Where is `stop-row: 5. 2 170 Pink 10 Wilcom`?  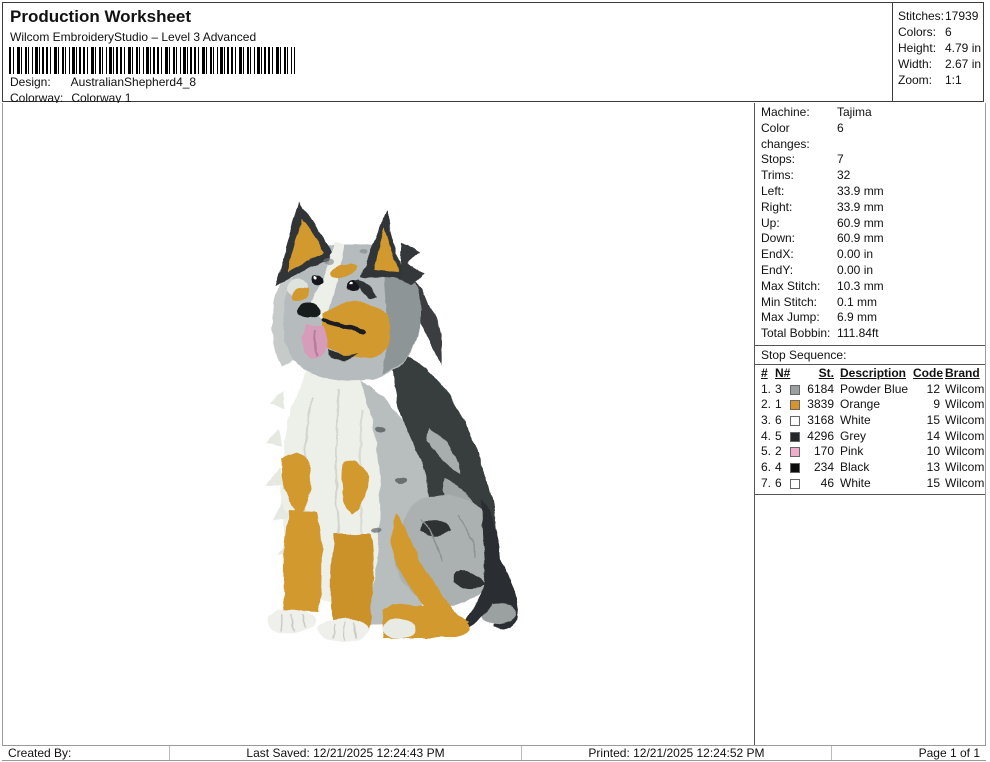
stop-row: 5. 2 170 Pink 10 Wilcom is located at coordinates (873, 451).